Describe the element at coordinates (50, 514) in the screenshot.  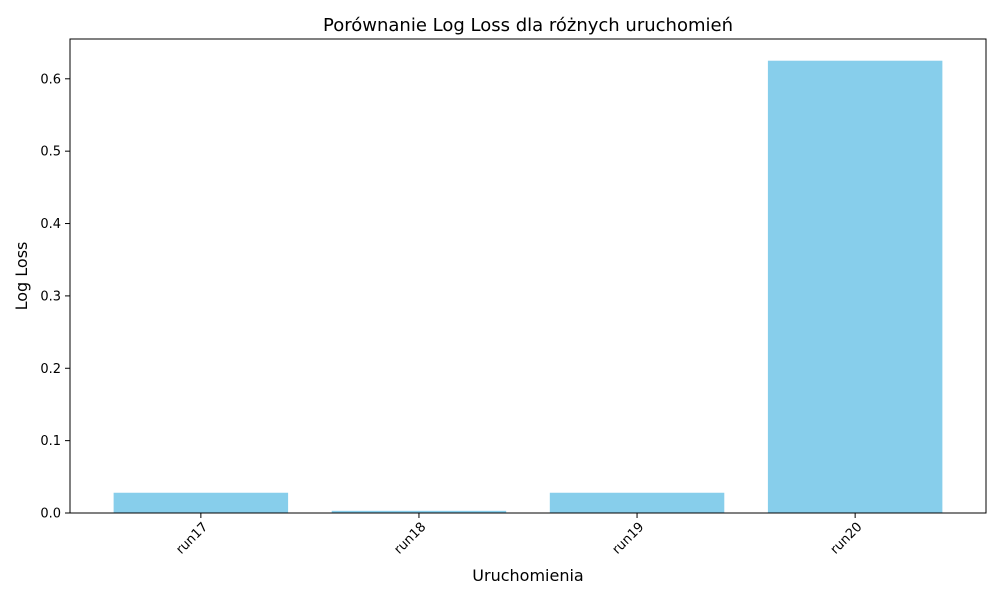
I see `y-tick-label: 0.0` at that location.